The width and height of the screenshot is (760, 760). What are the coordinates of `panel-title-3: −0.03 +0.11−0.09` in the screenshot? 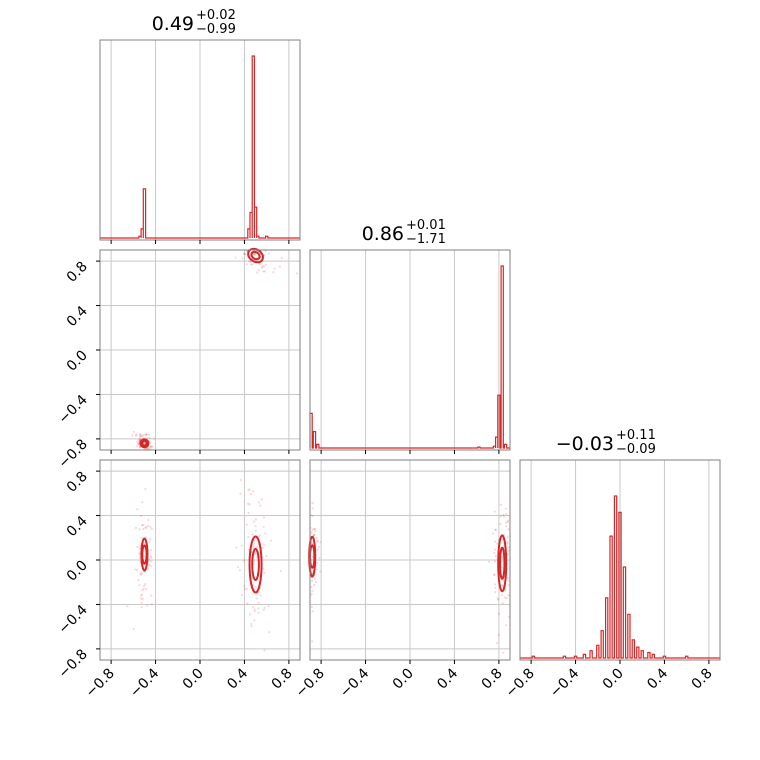 It's located at (606, 442).